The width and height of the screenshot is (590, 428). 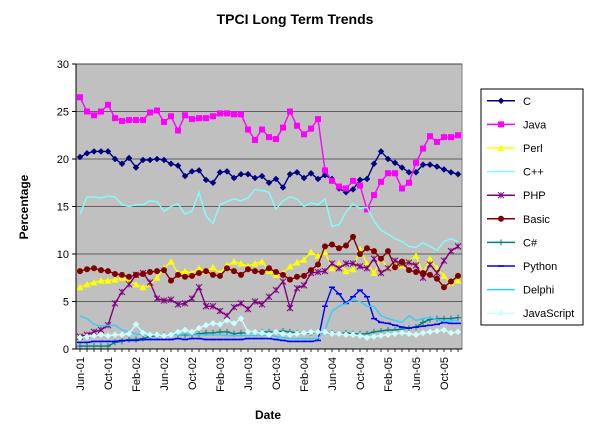 I want to click on x-tick-label: Feb-02, so click(x=137, y=374).